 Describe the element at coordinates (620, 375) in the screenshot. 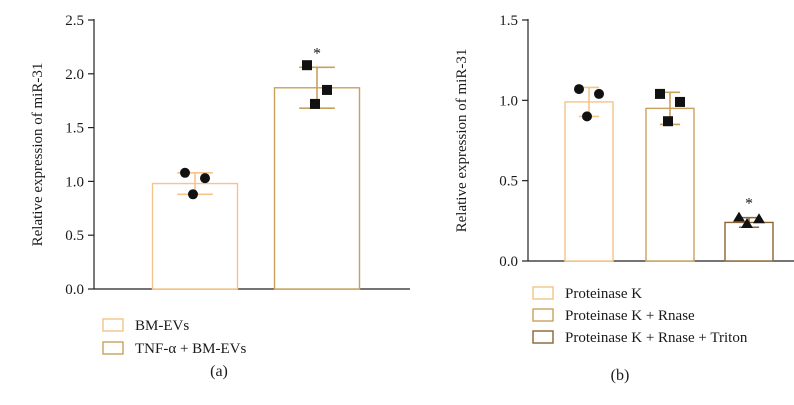

I see `panel-label: (b)` at that location.